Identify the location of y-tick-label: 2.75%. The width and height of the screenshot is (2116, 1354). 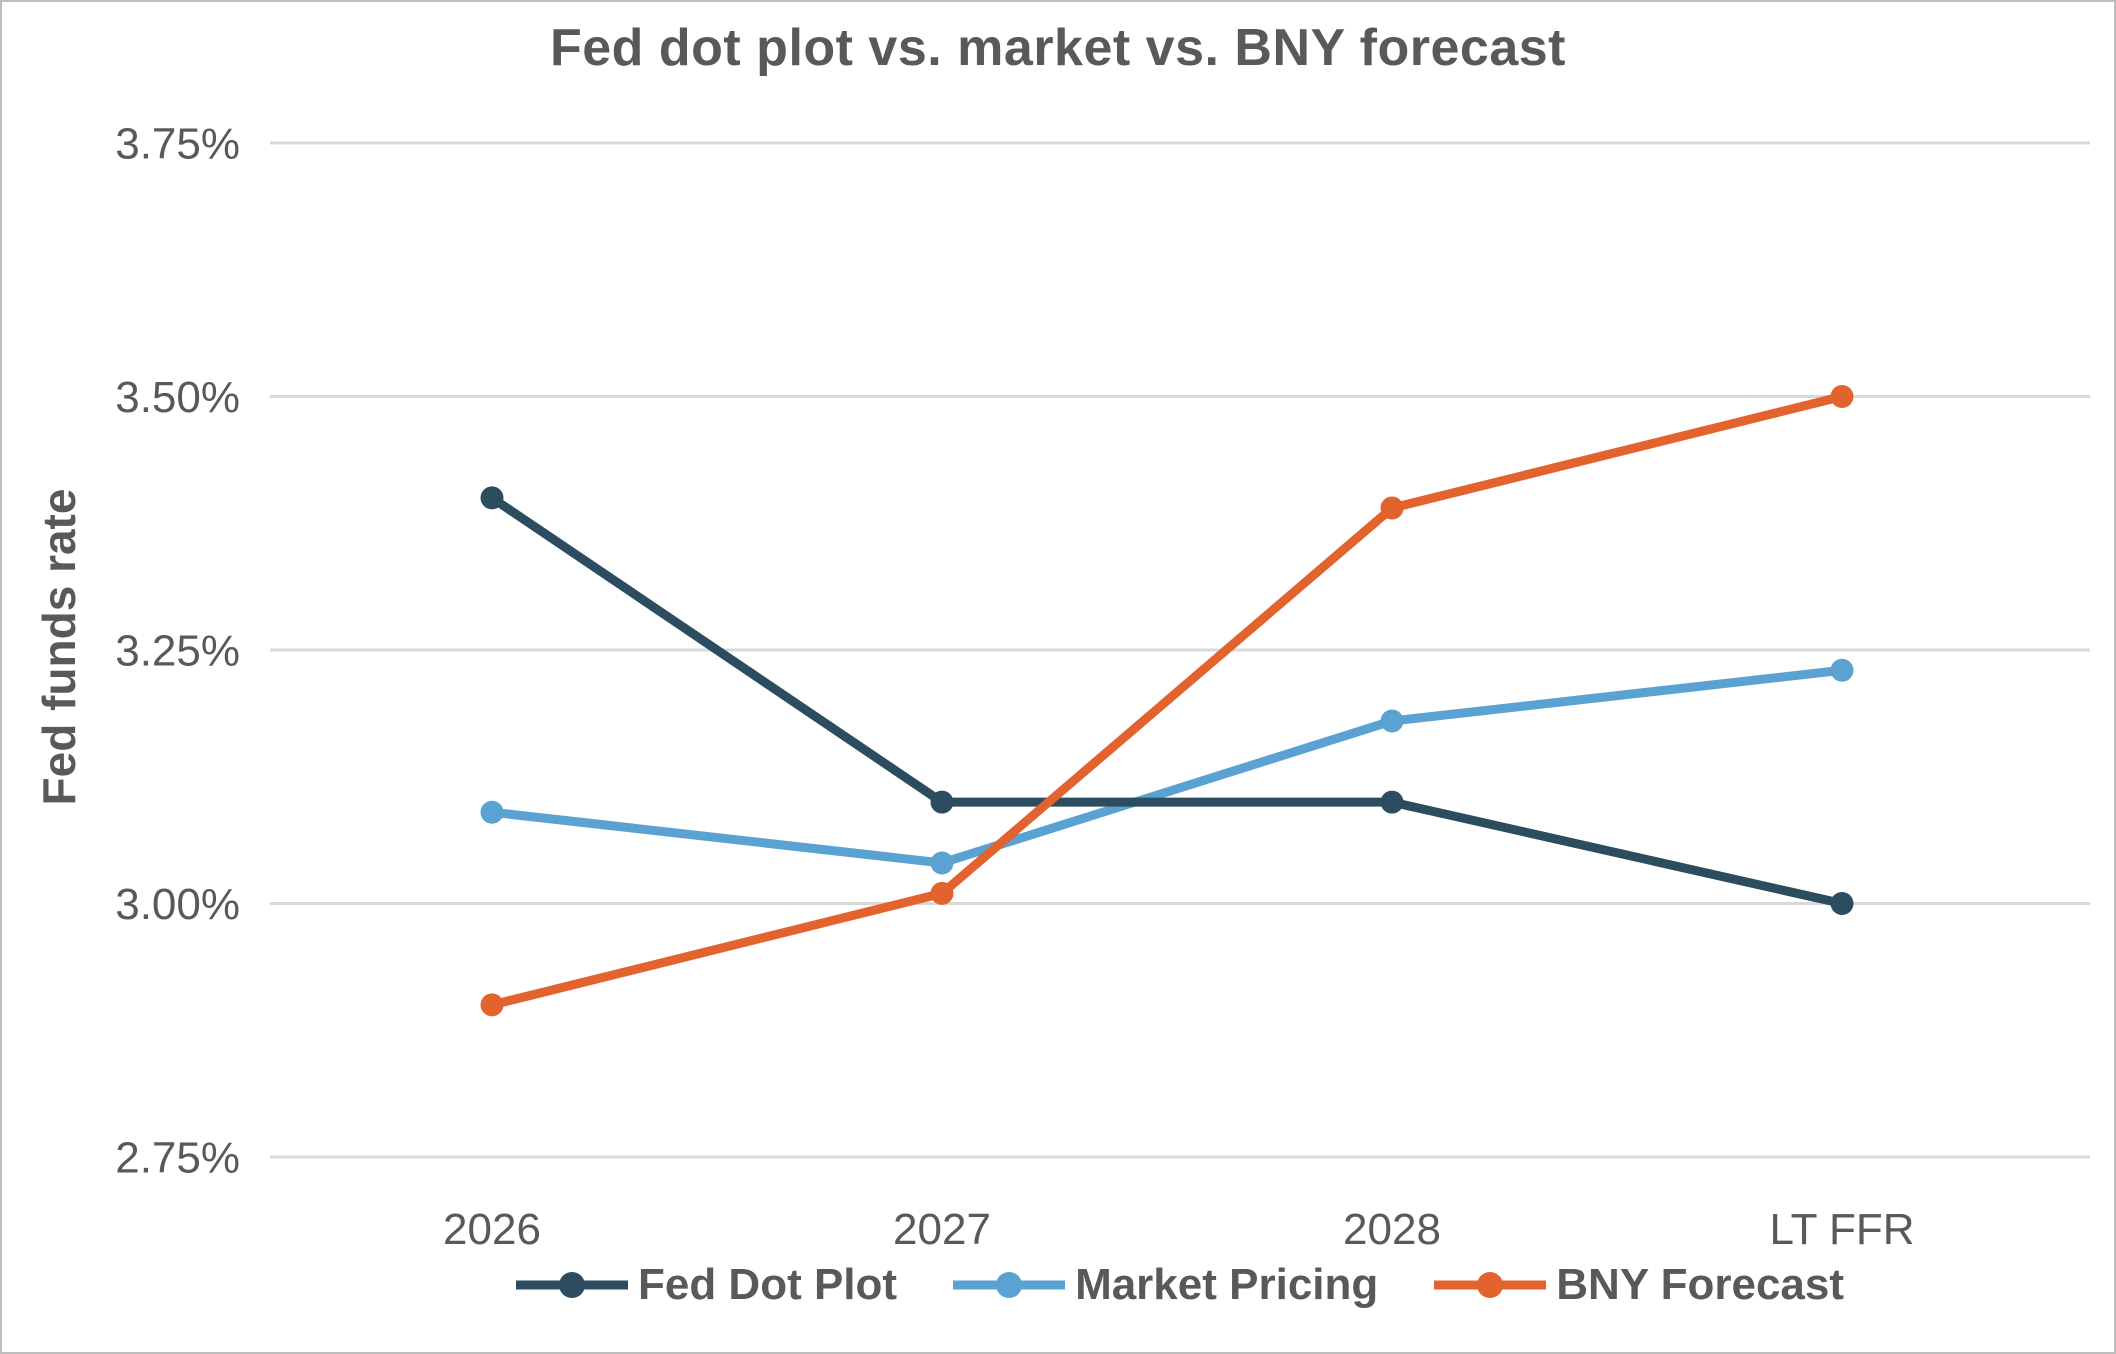
(177, 1158).